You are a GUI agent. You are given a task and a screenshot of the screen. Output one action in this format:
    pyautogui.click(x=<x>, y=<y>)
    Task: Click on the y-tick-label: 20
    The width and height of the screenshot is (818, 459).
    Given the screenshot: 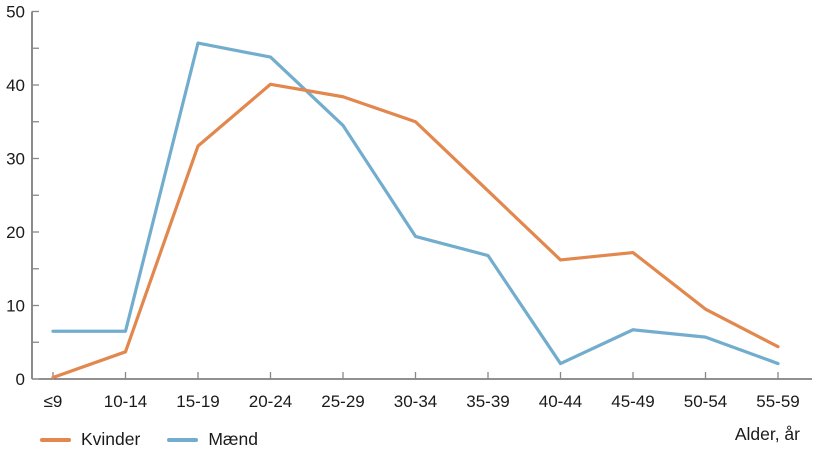 What is the action you would take?
    pyautogui.click(x=15, y=232)
    